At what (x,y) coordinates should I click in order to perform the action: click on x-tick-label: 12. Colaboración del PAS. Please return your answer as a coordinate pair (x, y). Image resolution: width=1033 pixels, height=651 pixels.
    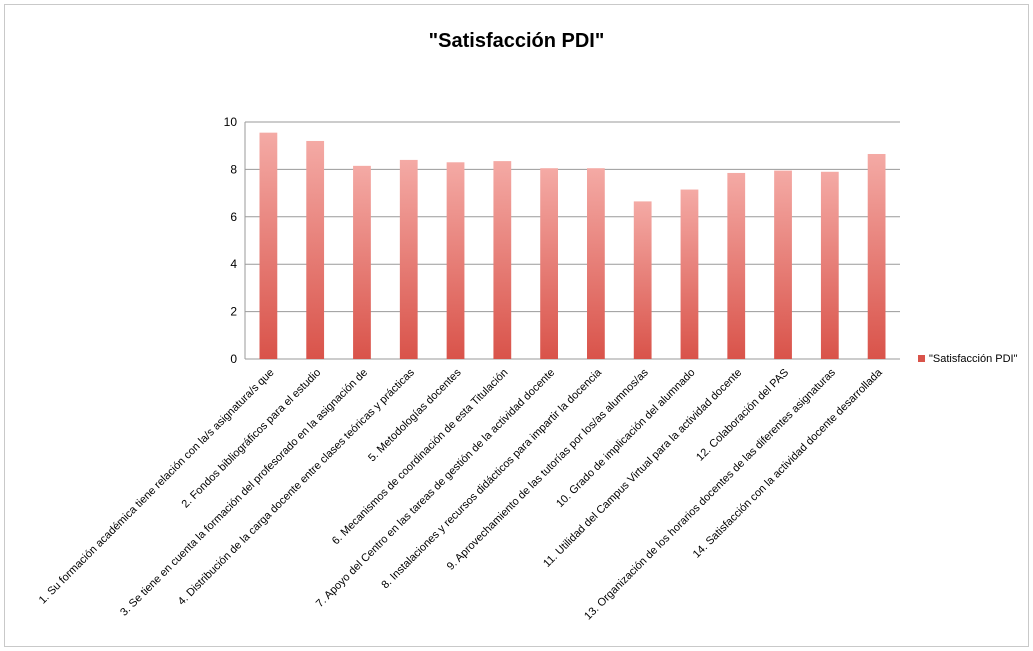
    Looking at the image, I should click on (742, 415).